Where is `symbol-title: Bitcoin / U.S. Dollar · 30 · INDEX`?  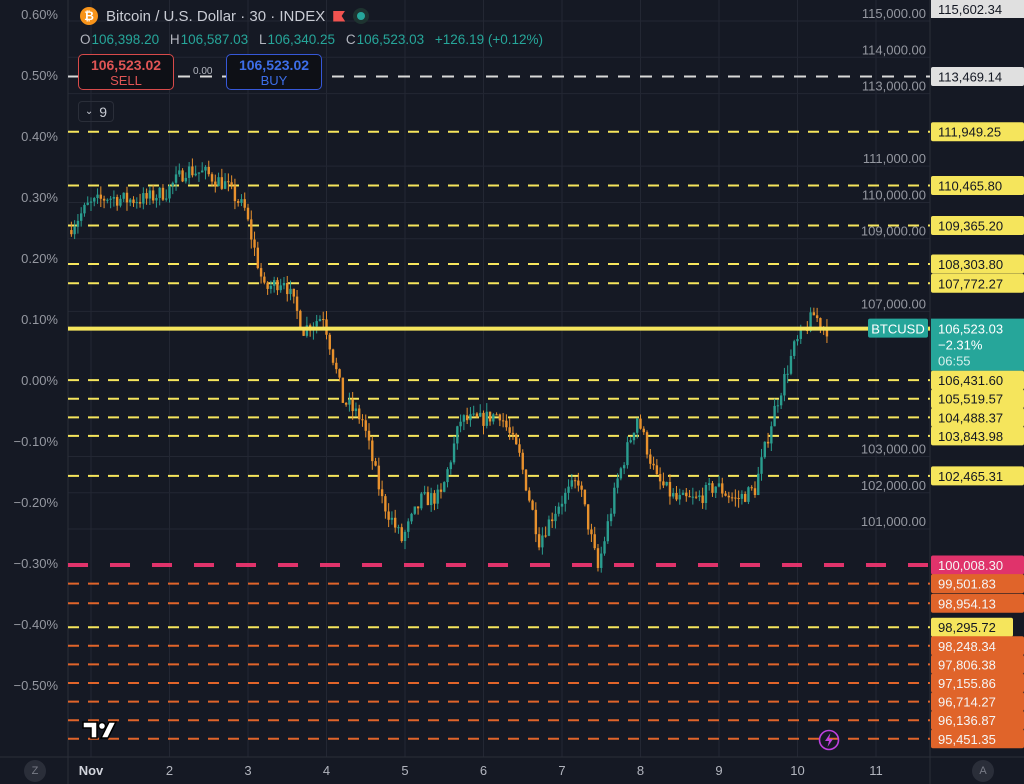 symbol-title: Bitcoin / U.S. Dollar · 30 · INDEX is located at coordinates (216, 16).